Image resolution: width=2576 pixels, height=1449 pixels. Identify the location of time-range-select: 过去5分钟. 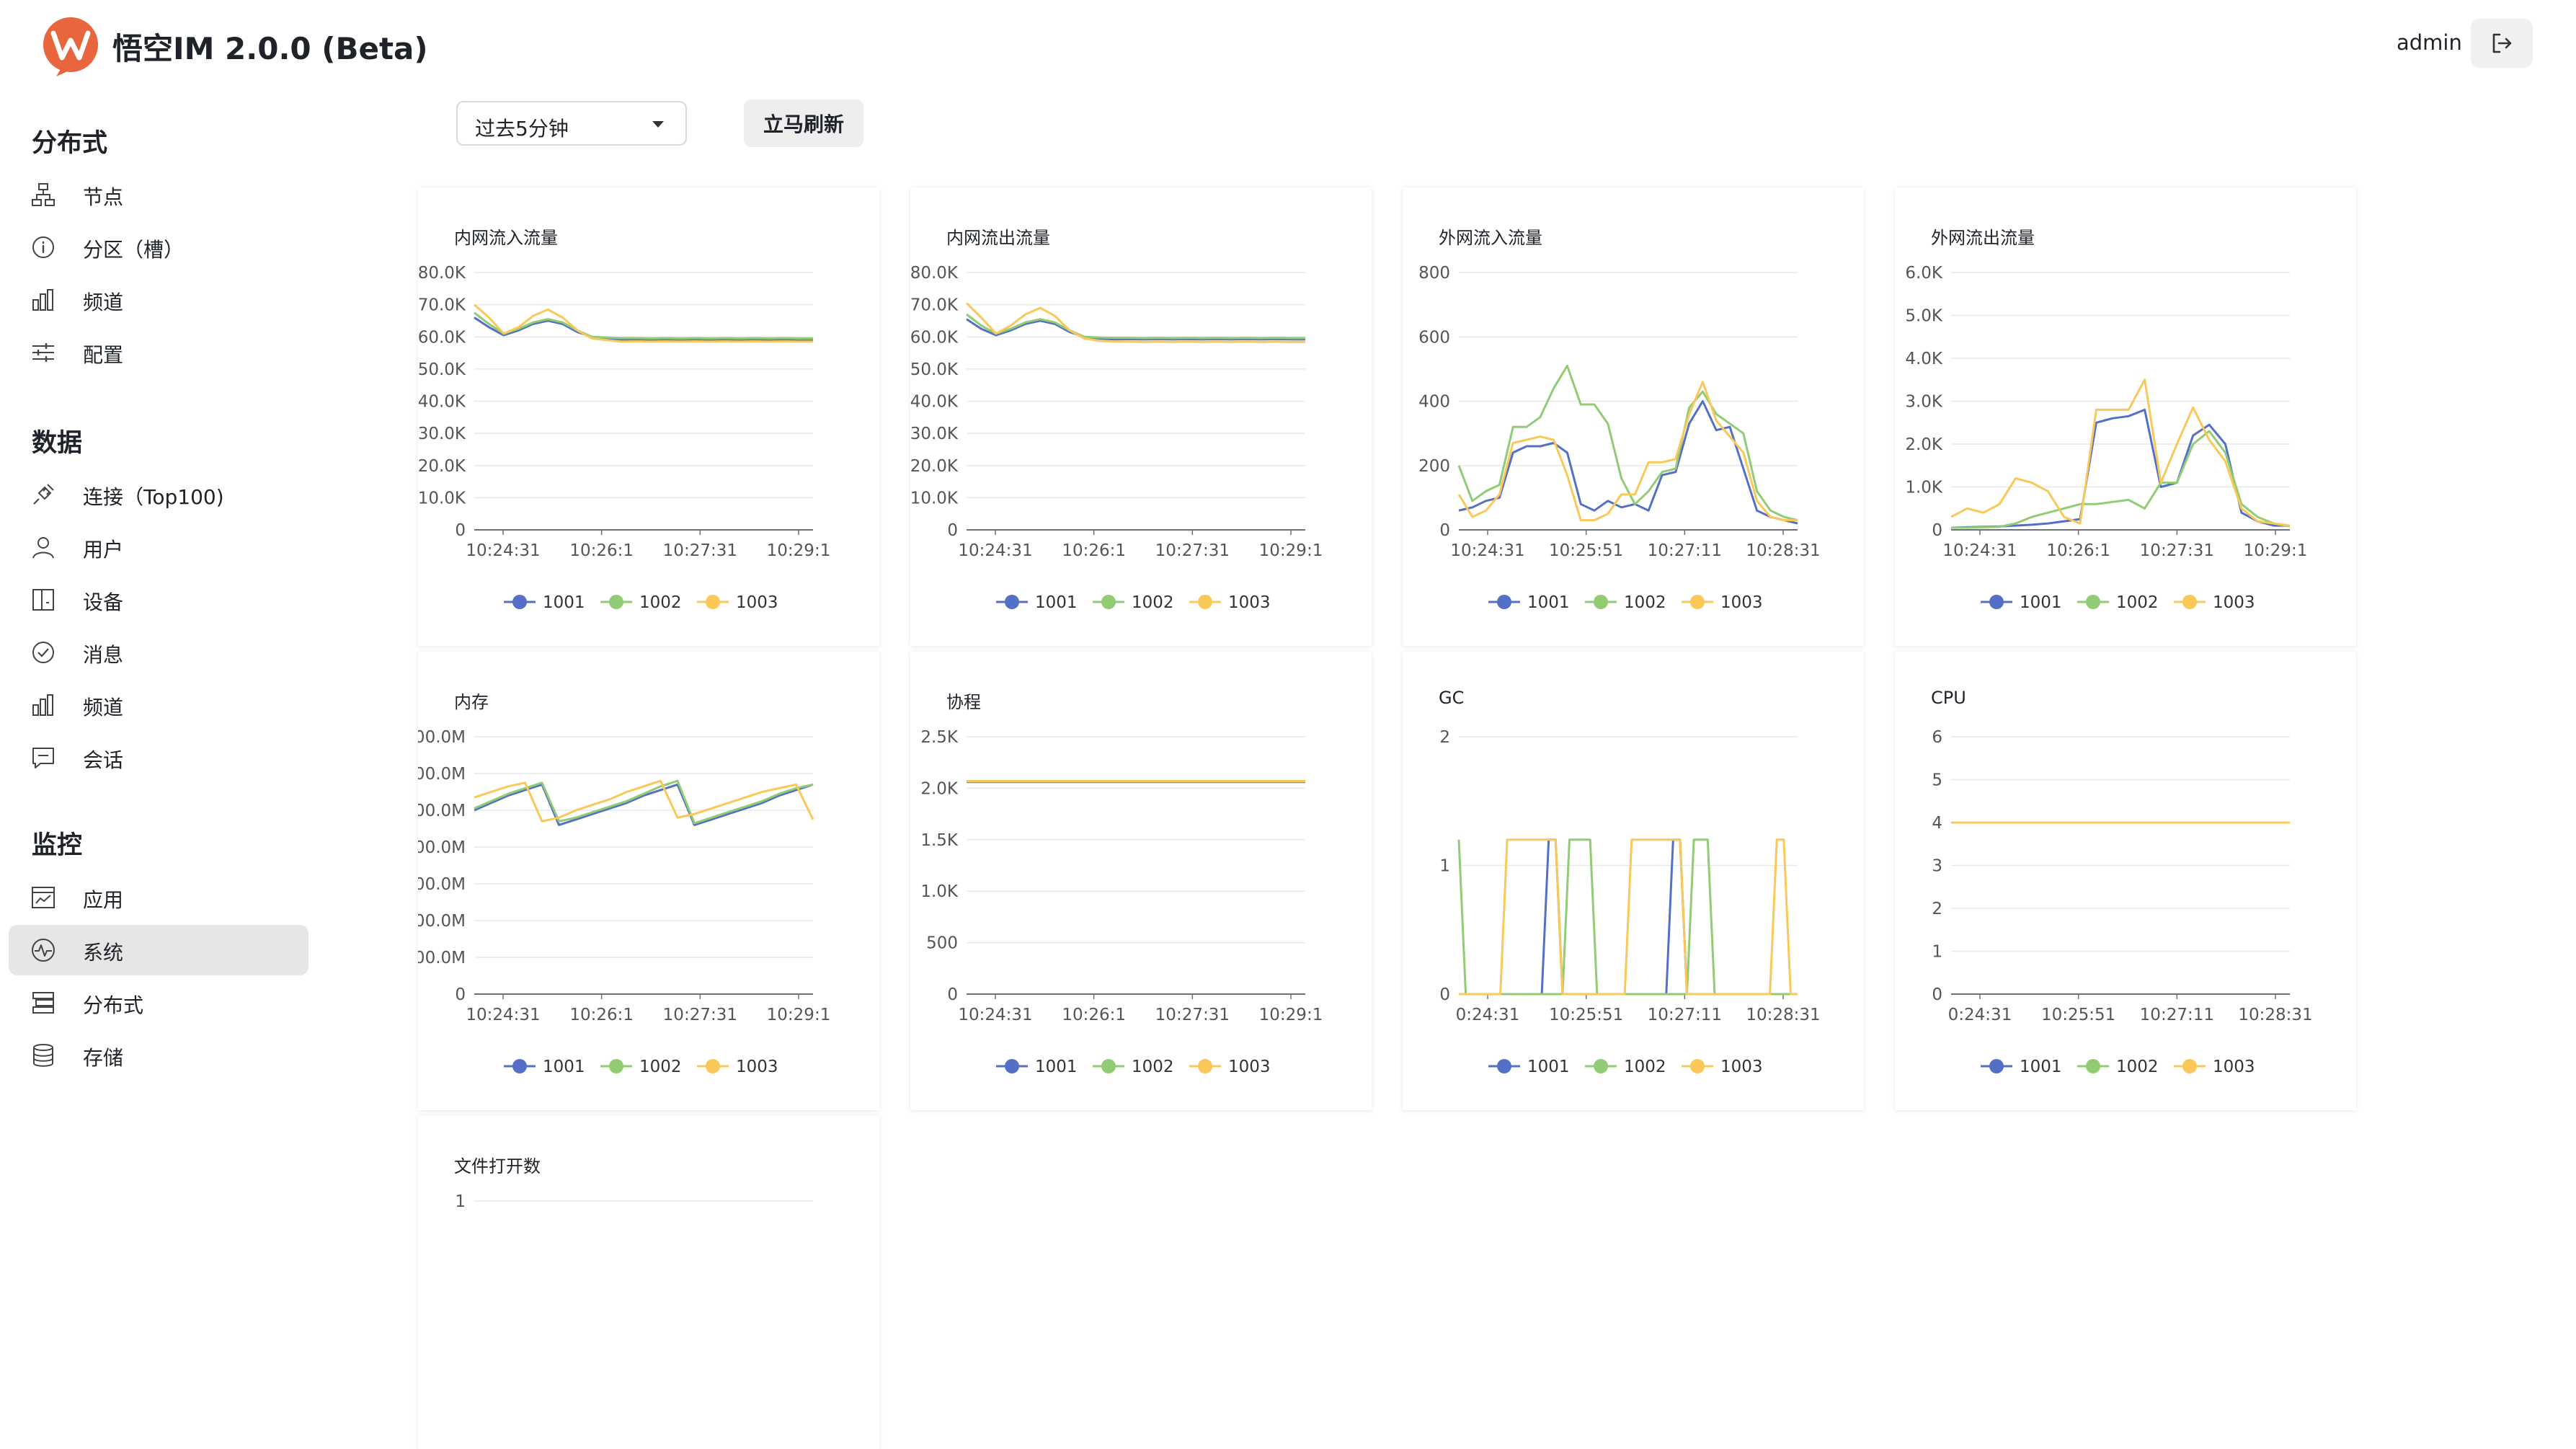
(571, 123).